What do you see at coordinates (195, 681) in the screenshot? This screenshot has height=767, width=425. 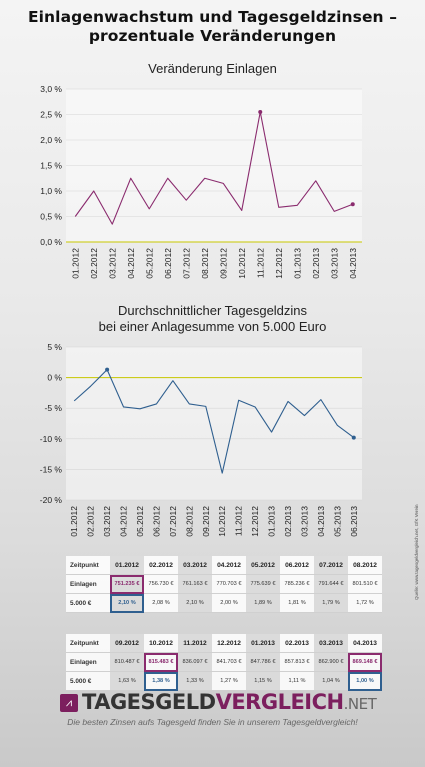 I see `table-cell: 1,33 %` at bounding box center [195, 681].